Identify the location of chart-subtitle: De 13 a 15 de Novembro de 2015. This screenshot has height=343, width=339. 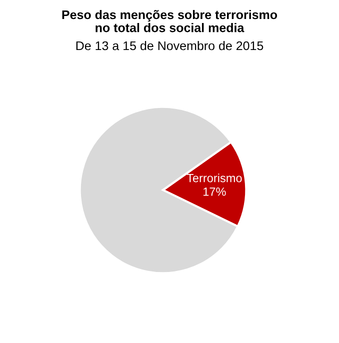
(170, 45).